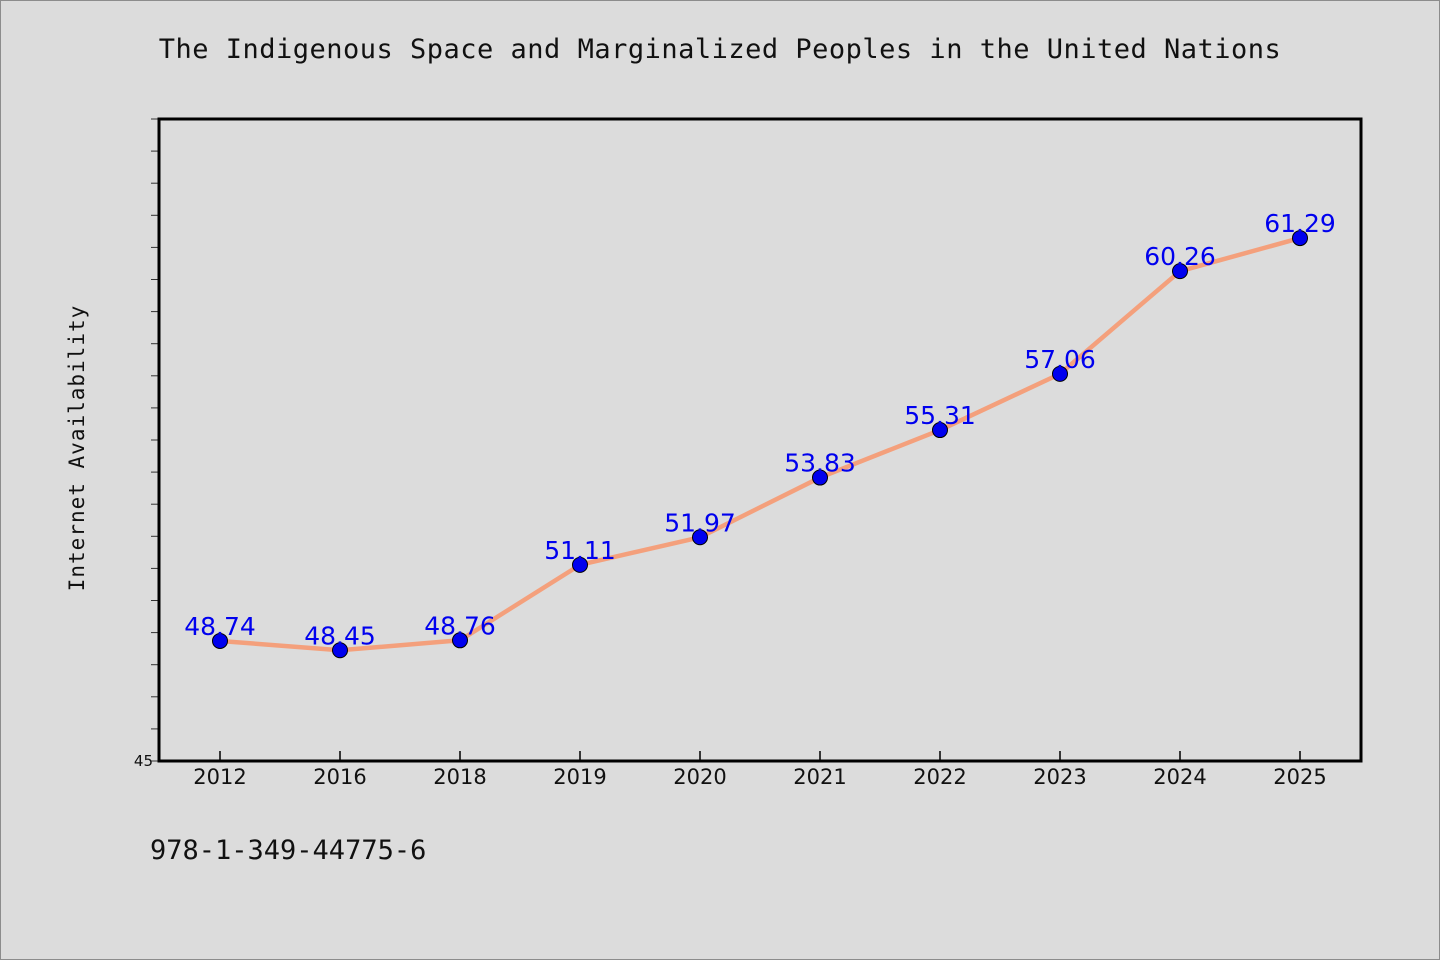 The width and height of the screenshot is (1440, 960). What do you see at coordinates (1300, 223) in the screenshot?
I see `data-label: 61.29` at bounding box center [1300, 223].